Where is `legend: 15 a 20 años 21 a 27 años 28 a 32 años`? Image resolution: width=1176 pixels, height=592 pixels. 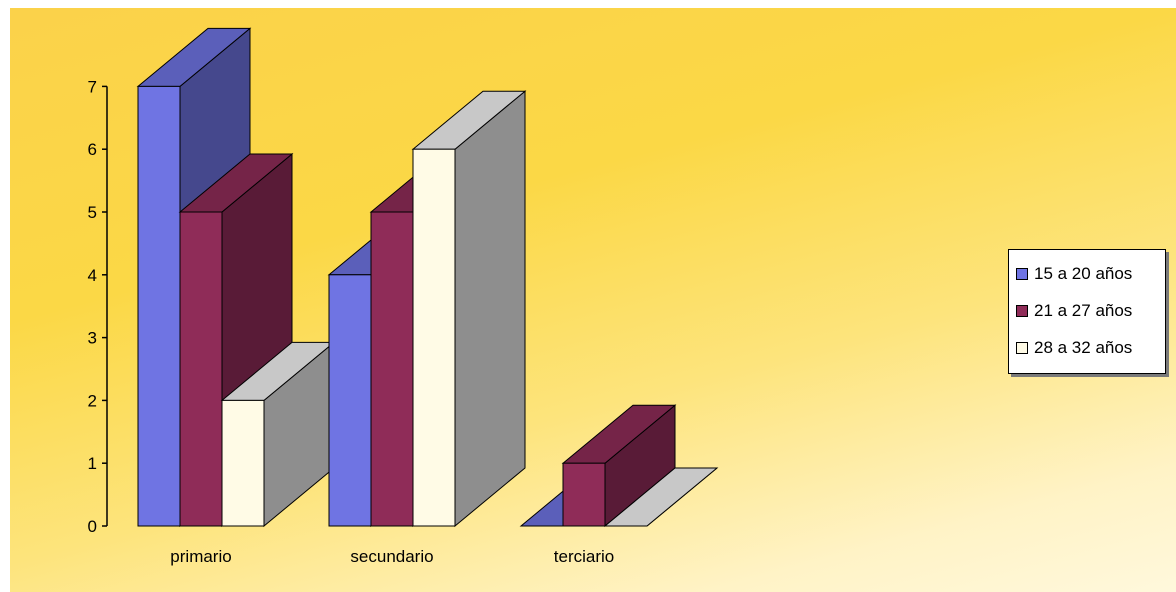
legend: 15 a 20 años 21 a 27 años 28 a 32 años is located at coordinates (1087, 311).